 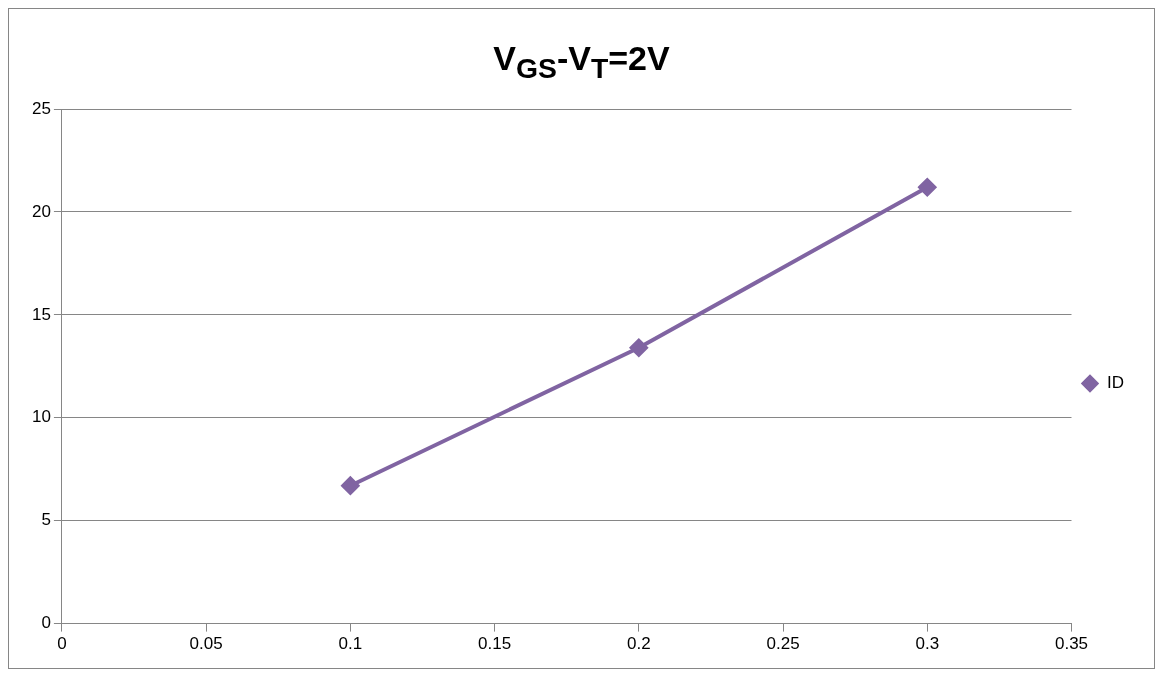 I want to click on y-tick-label: 0, so click(x=46, y=623).